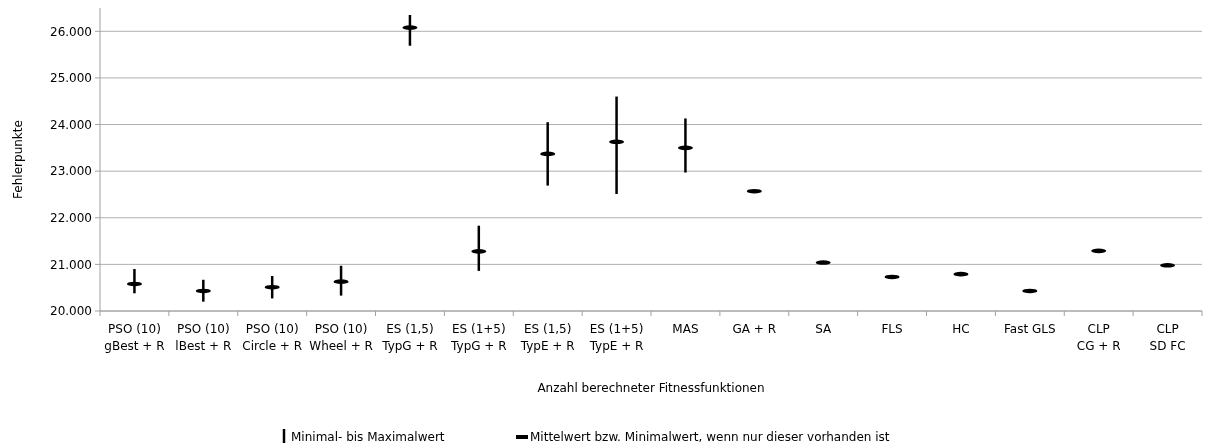  I want to click on x-tick-label: ES (1+5) TypE + R, so click(616, 337).